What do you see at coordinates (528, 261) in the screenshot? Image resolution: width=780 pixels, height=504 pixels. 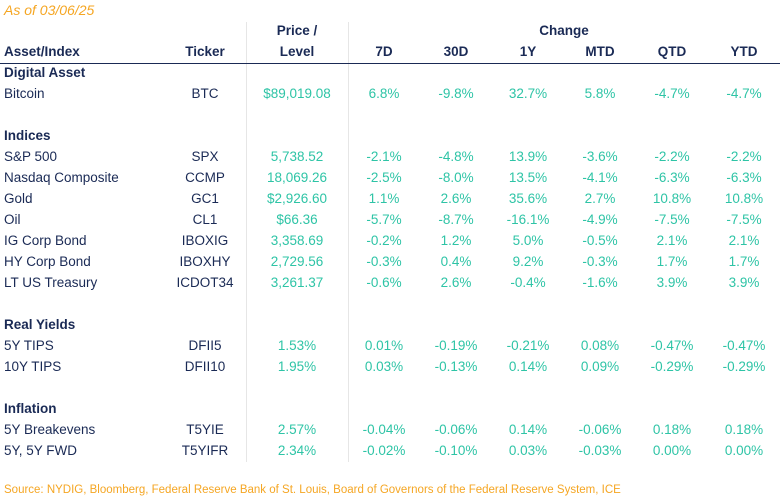 I see `change-1y: 9.2%` at bounding box center [528, 261].